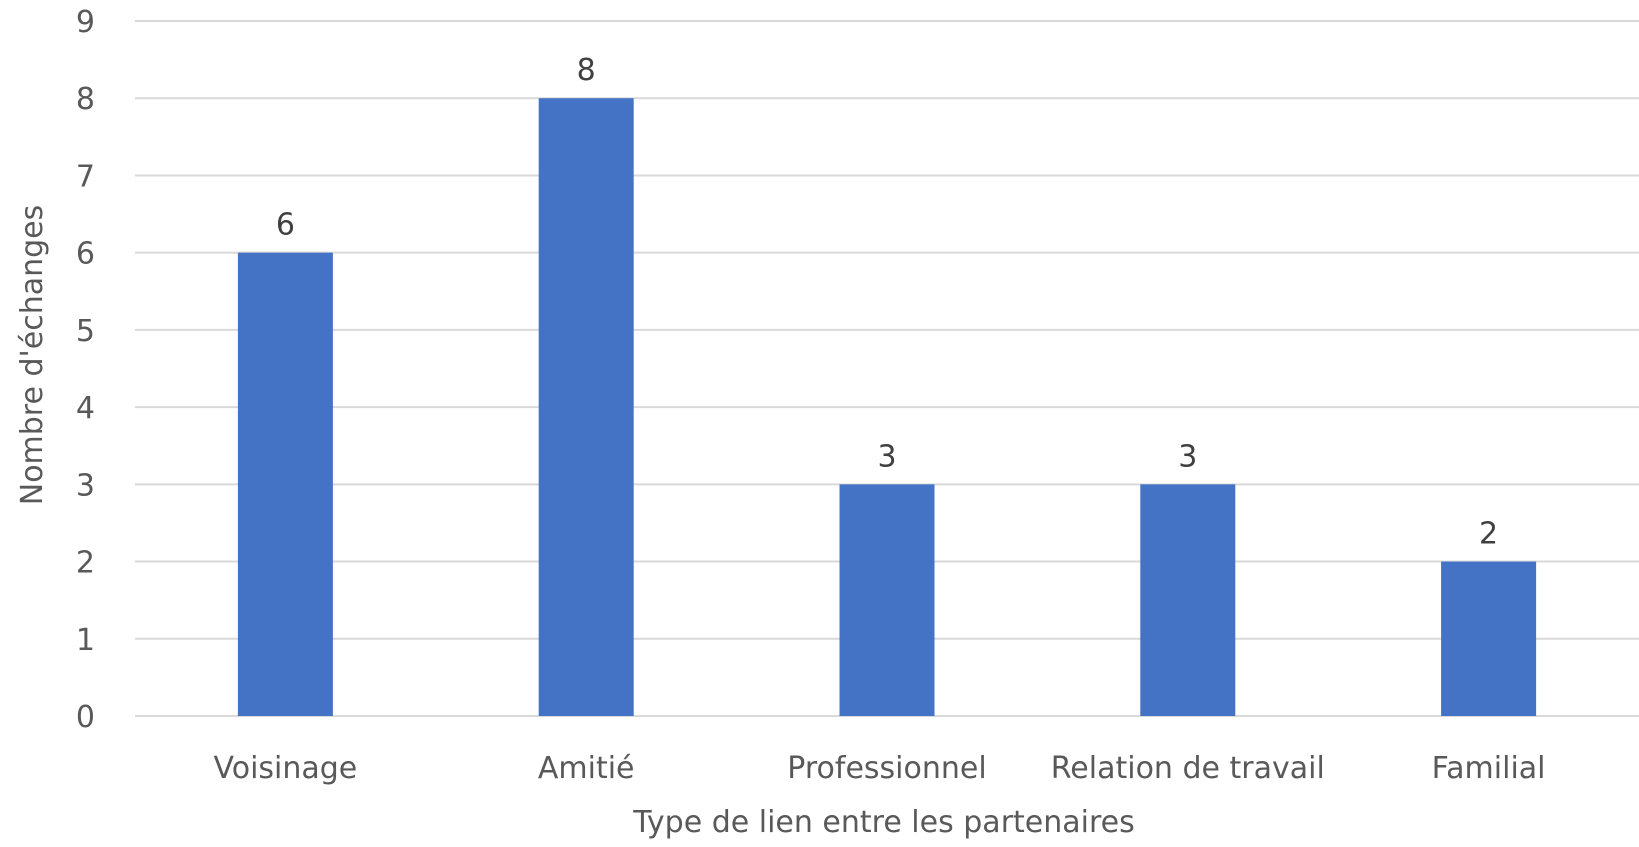  Describe the element at coordinates (1488, 534) in the screenshot. I see `data-label: 2` at that location.